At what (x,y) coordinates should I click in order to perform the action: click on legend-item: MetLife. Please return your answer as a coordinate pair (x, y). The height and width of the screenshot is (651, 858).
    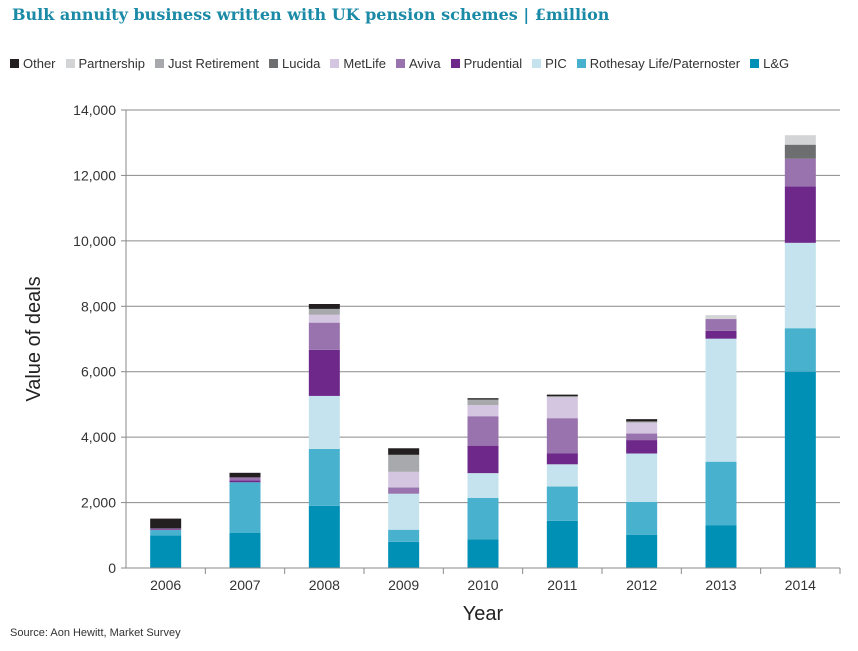
    Looking at the image, I should click on (358, 63).